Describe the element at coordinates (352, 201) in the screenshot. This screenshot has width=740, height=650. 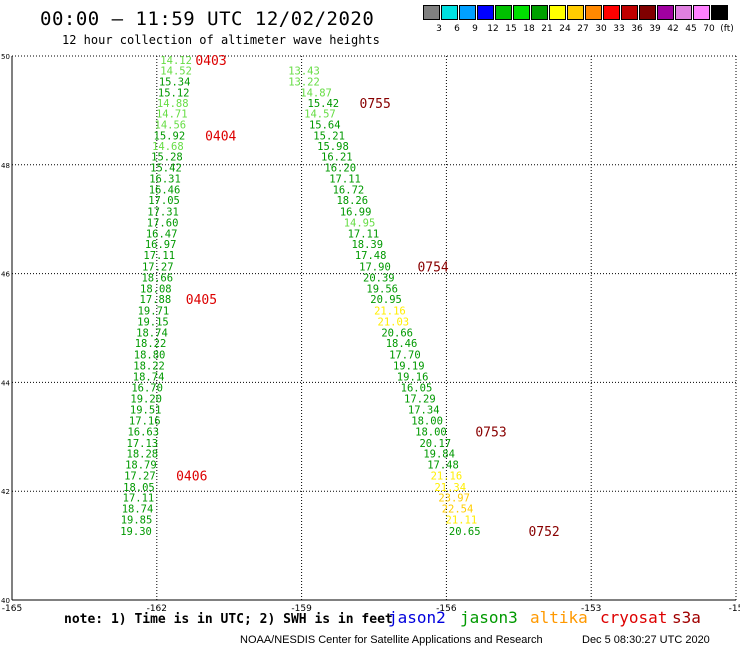
I see `wave-height-value: 18.26` at that location.